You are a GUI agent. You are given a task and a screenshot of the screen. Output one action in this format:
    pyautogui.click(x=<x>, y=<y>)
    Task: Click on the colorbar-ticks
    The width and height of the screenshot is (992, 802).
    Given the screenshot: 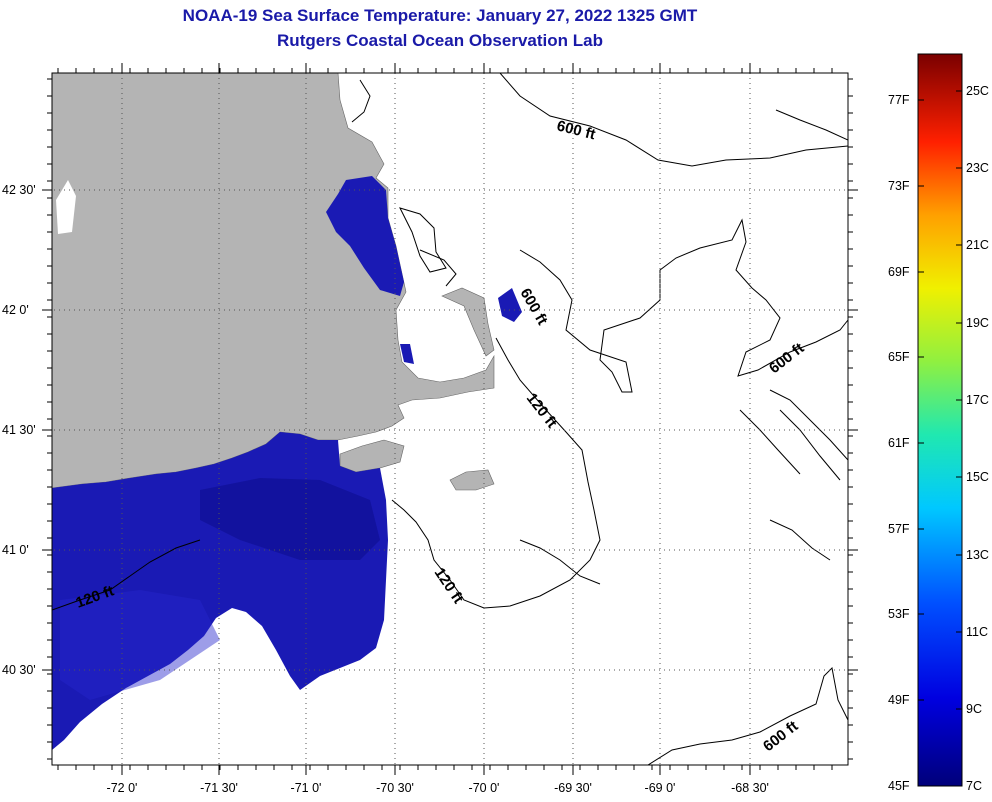 What is the action you would take?
    pyautogui.click(x=940, y=400)
    